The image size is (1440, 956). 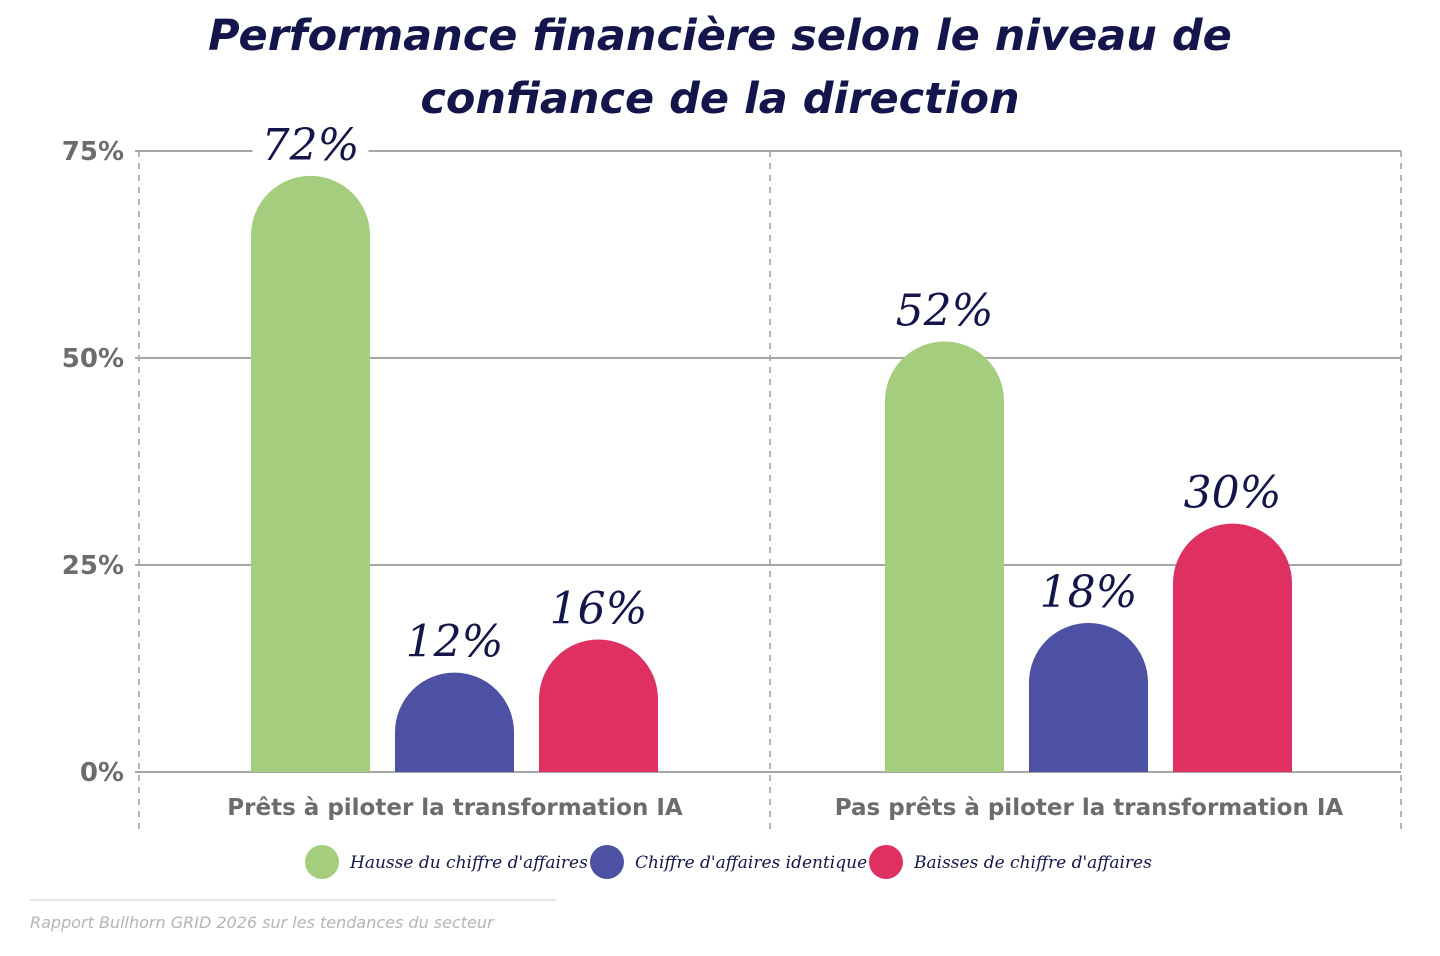 I want to click on category-label-0: Prêts à piloter la transformation IA, so click(x=455, y=808).